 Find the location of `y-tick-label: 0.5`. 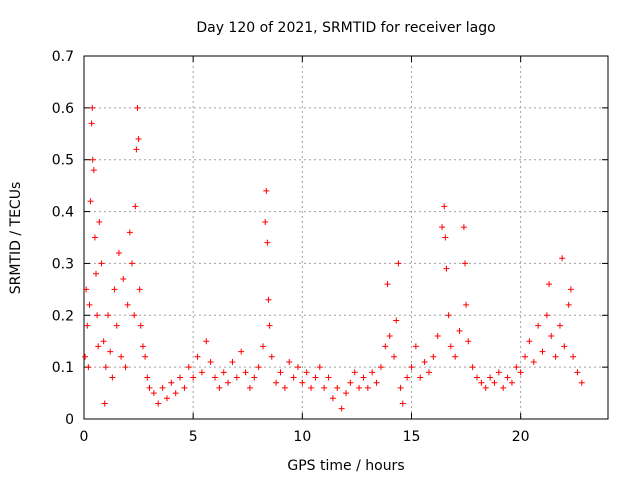

y-tick-label: 0.5 is located at coordinates (63, 161).